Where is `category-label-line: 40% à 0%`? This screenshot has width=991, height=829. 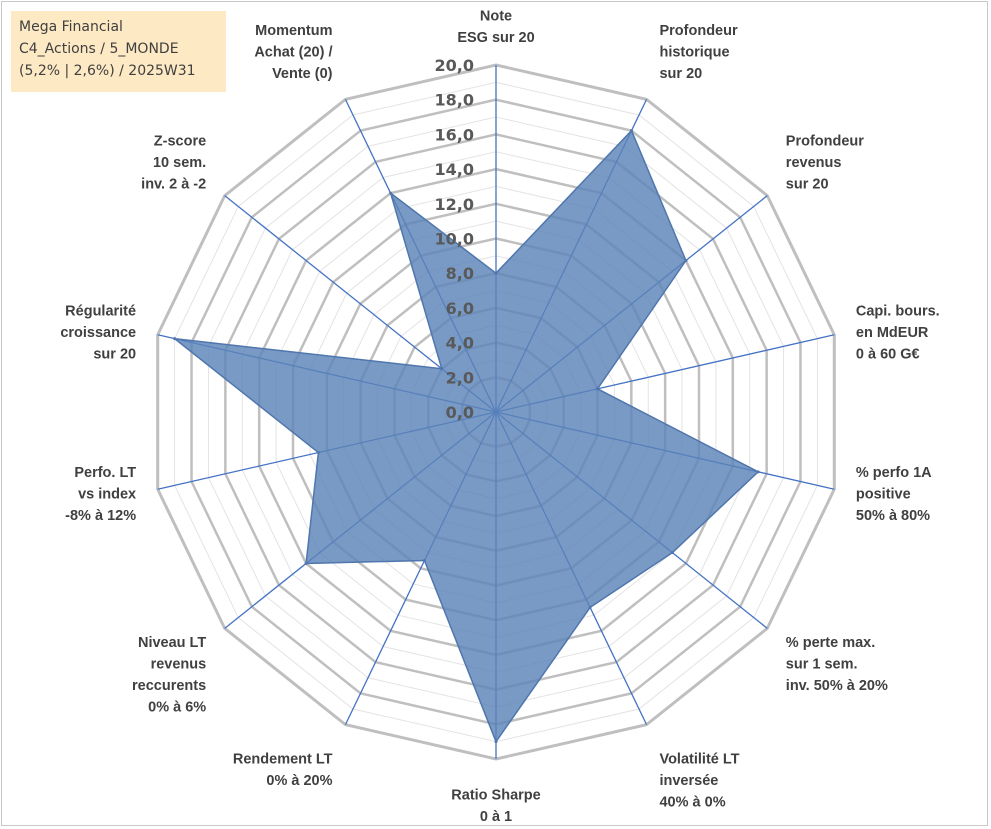 category-label-line: 40% à 0% is located at coordinates (692, 803).